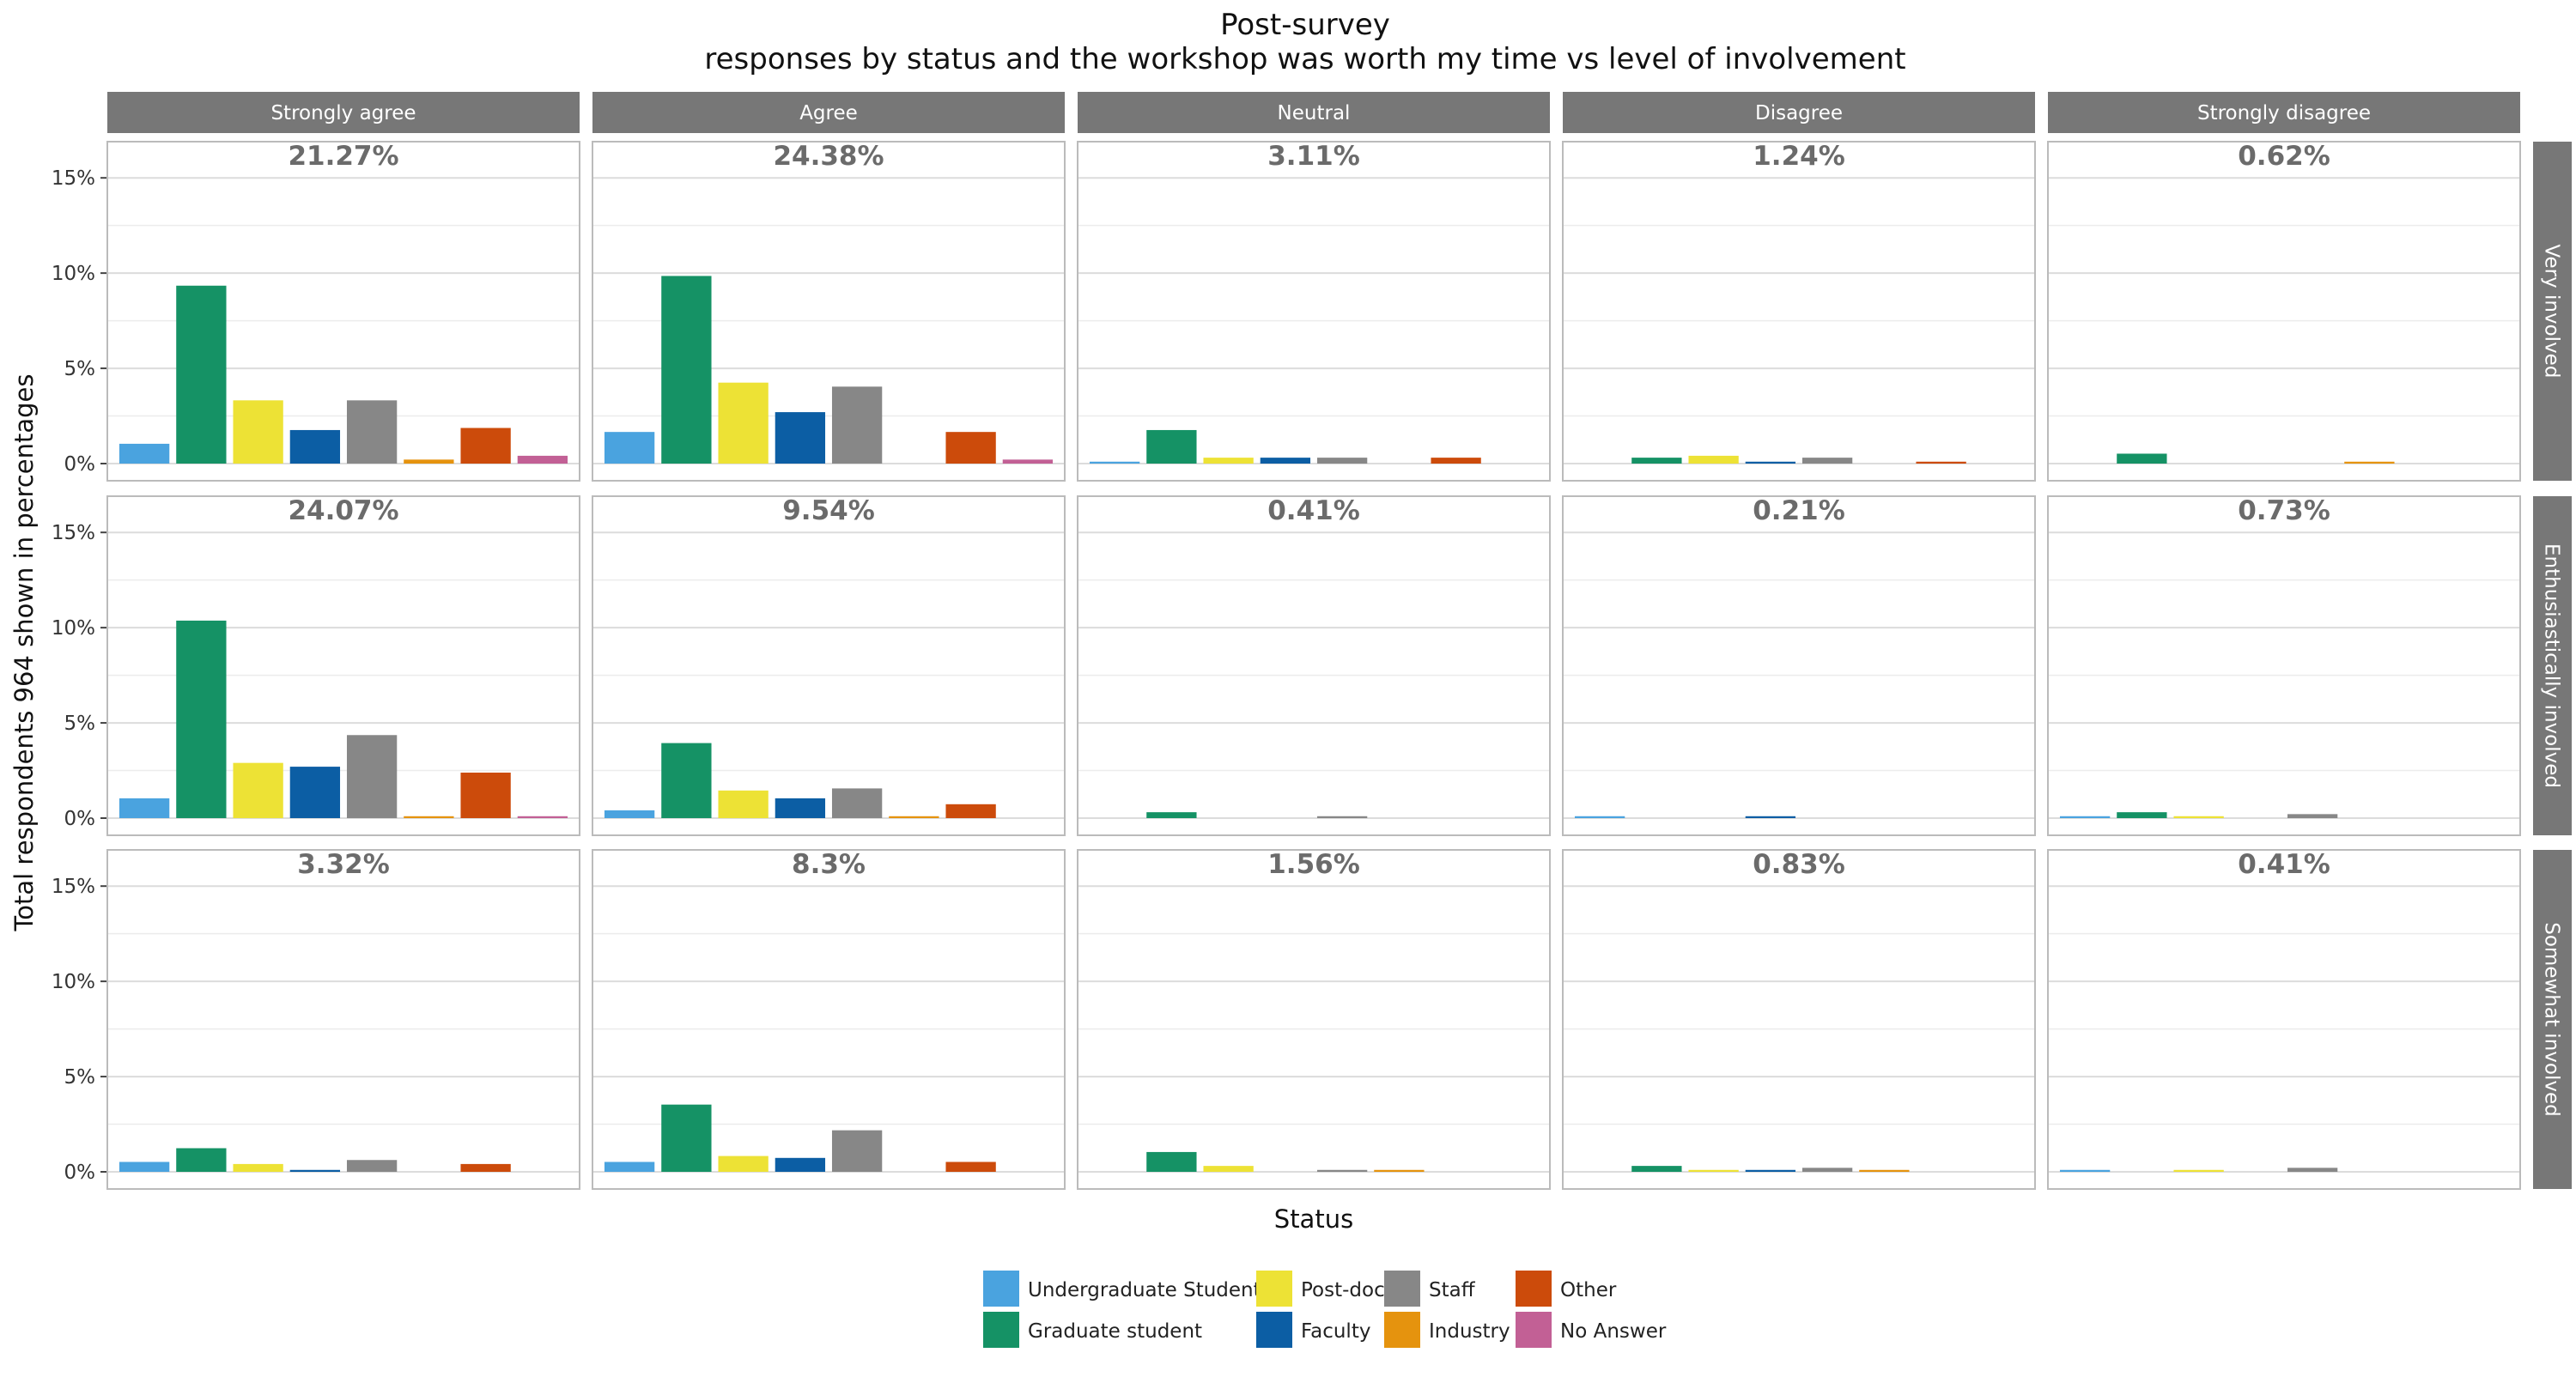 This screenshot has height=1377, width=2576. I want to click on chart-title: Post-survey, so click(1305, 25).